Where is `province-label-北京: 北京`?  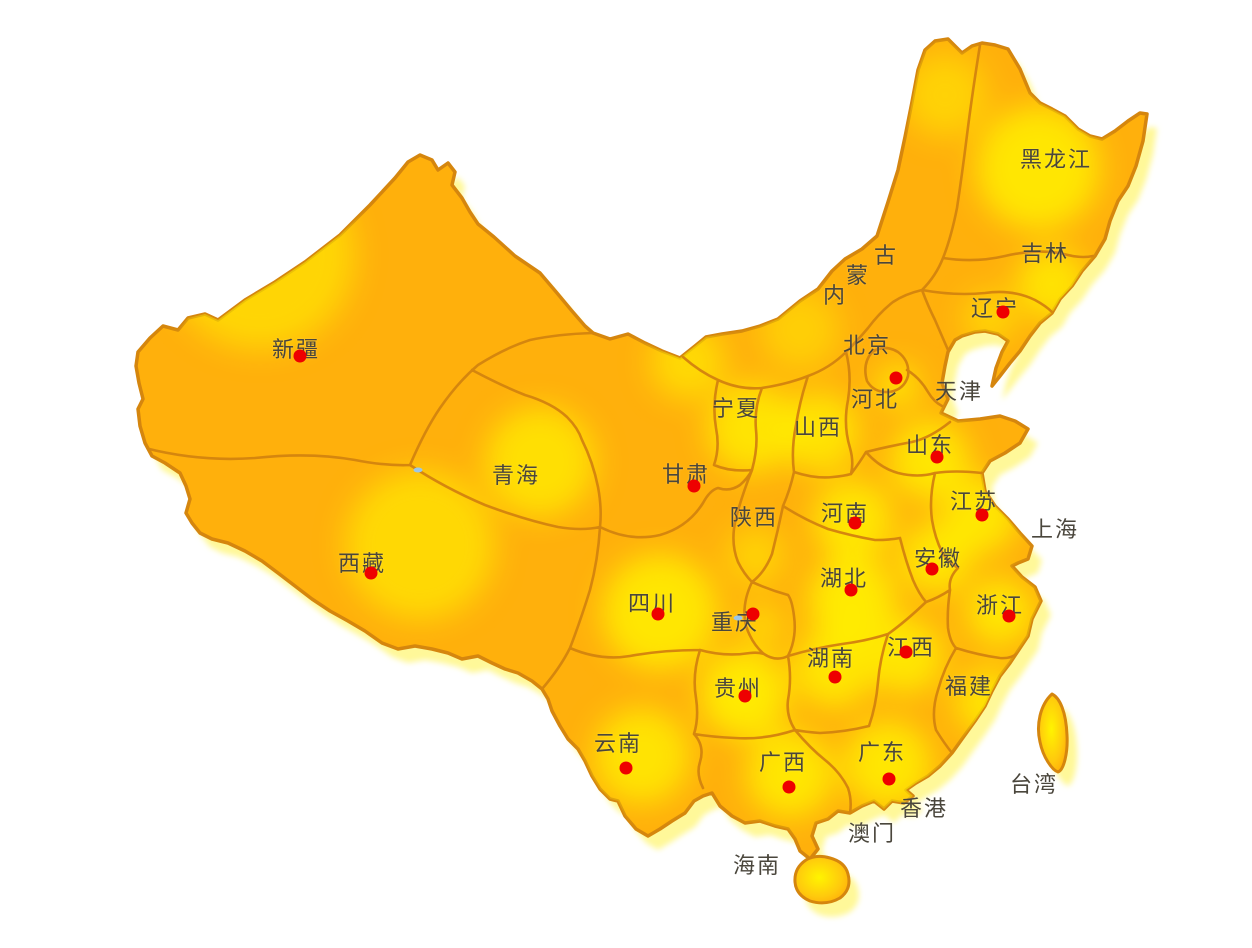 province-label-北京: 北京 is located at coordinates (867, 346).